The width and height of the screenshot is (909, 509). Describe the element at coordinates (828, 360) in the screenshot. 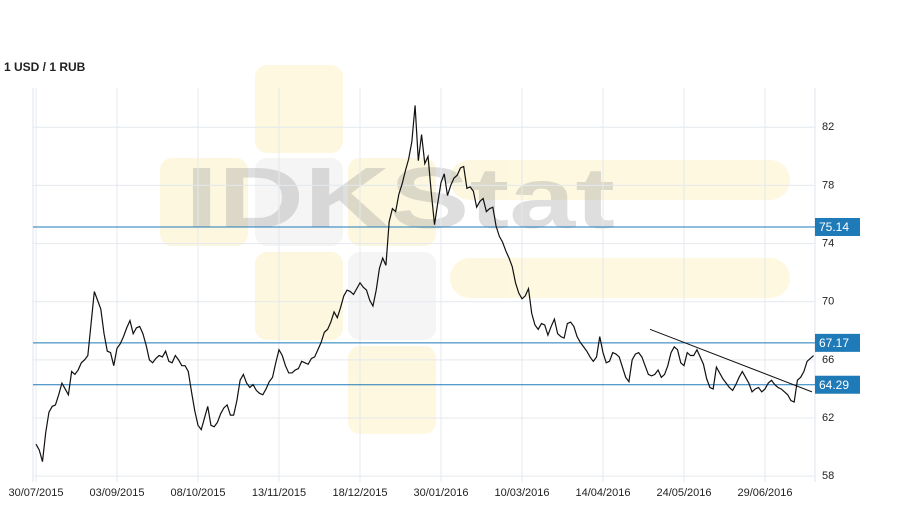

I see `y-tick-label: 66` at that location.